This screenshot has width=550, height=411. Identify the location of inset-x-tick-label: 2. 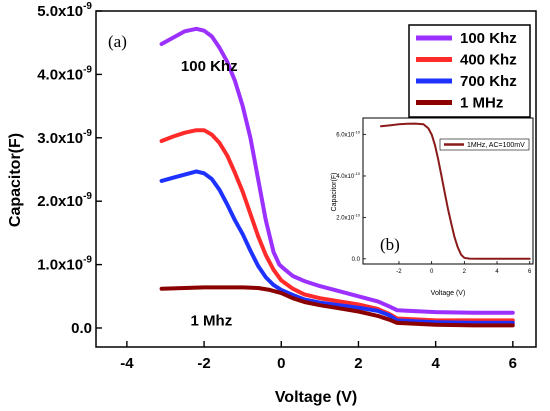
(465, 272).